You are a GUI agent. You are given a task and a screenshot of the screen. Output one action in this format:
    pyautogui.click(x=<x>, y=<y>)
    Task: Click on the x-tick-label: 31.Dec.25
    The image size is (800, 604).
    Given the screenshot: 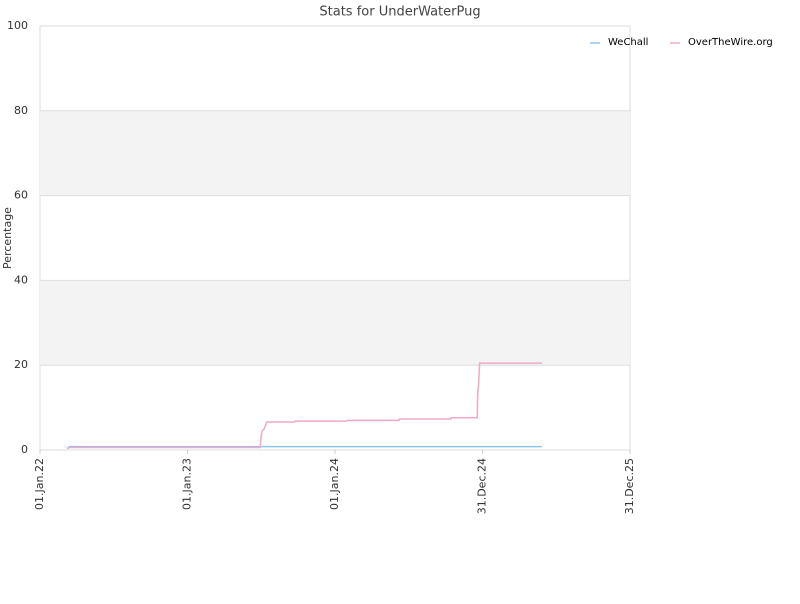 What is the action you would take?
    pyautogui.click(x=629, y=486)
    